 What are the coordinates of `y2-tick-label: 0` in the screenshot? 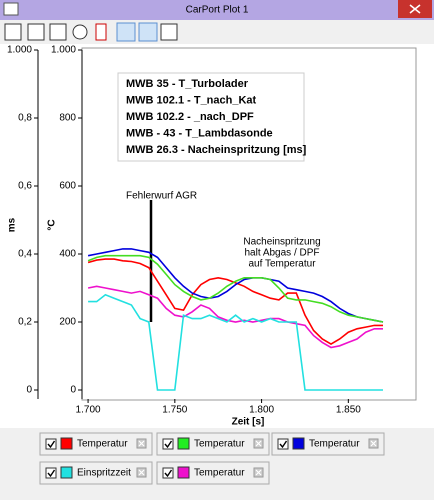 It's located at (29, 390).